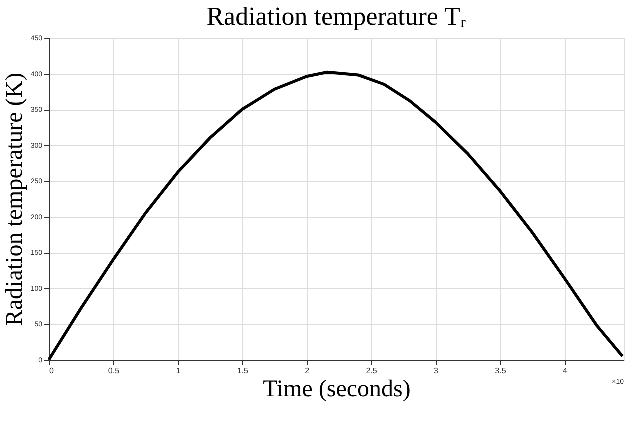  What do you see at coordinates (52, 371) in the screenshot?
I see `x-tick-label: 0` at bounding box center [52, 371].